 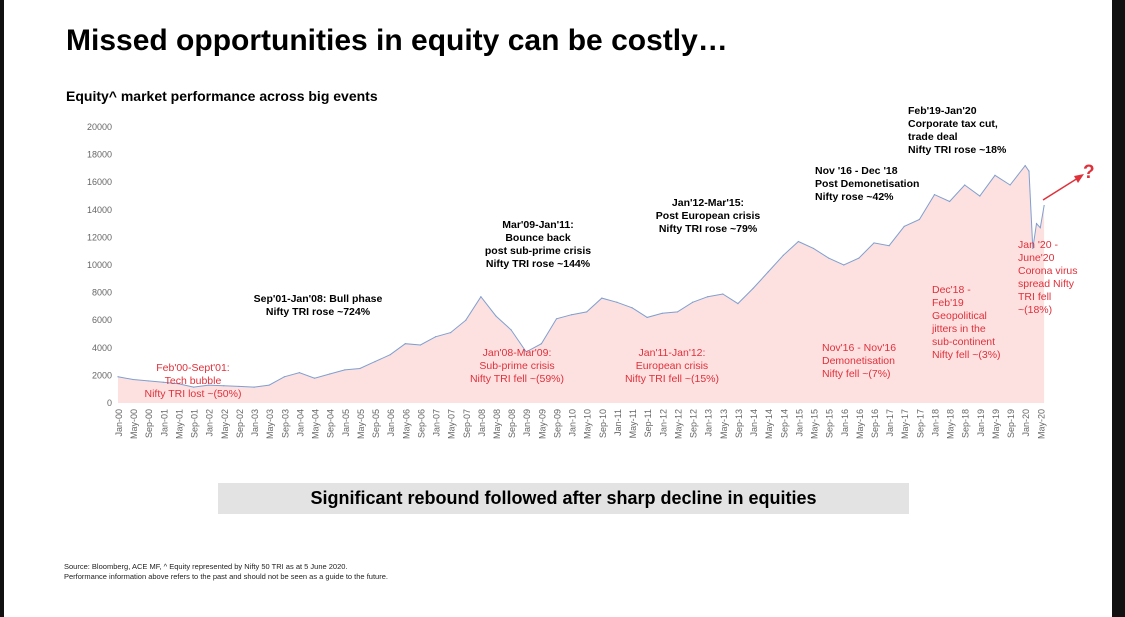 What do you see at coordinates (179, 424) in the screenshot?
I see `x-tick-label: May-01` at bounding box center [179, 424].